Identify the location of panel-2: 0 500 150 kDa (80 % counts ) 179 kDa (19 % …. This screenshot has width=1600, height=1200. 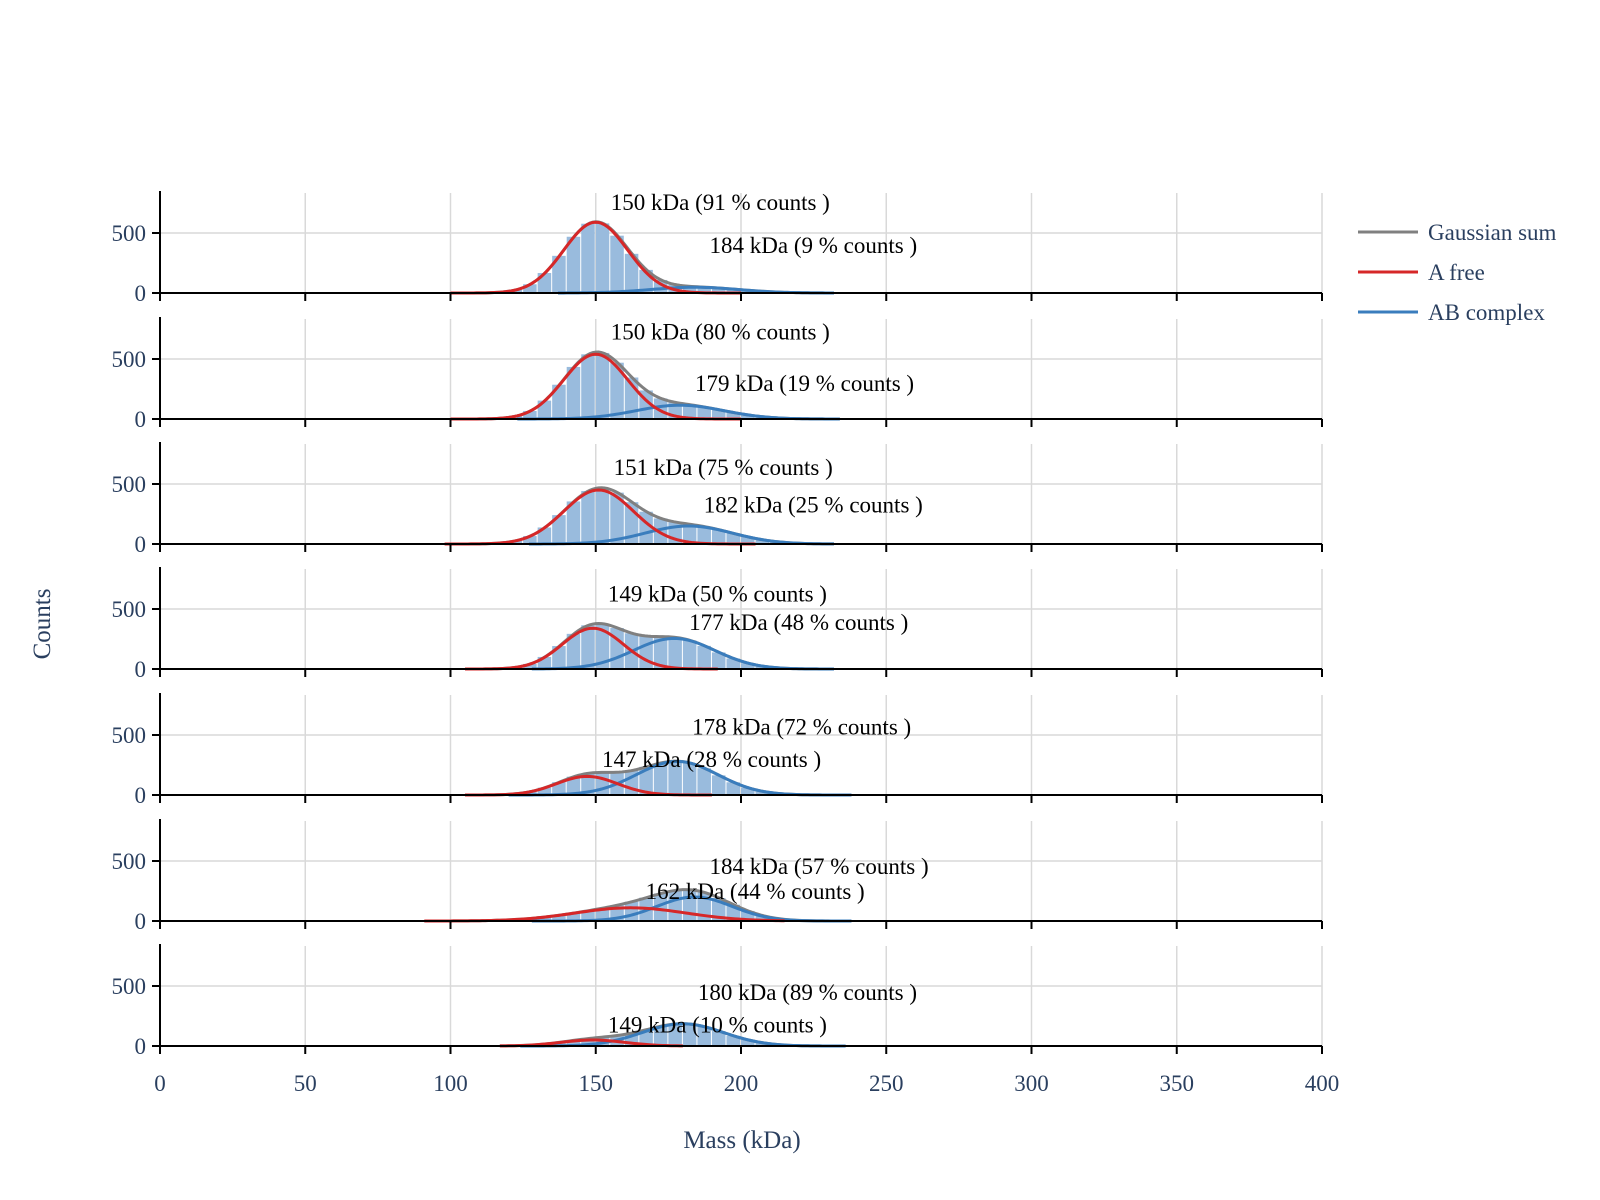
(717, 374).